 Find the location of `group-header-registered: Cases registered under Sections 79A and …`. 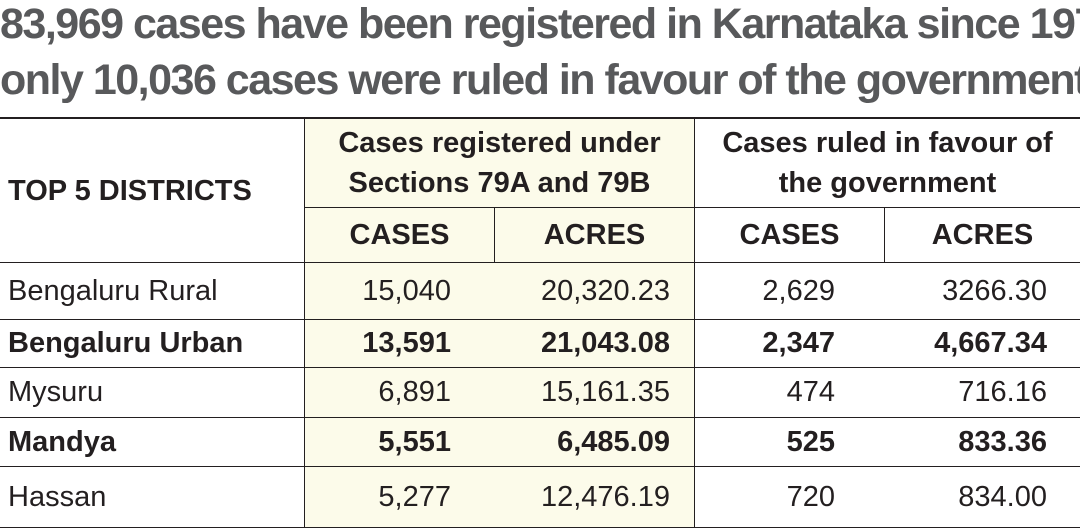

group-header-registered: Cases registered under Sections 79A and … is located at coordinates (499, 163).